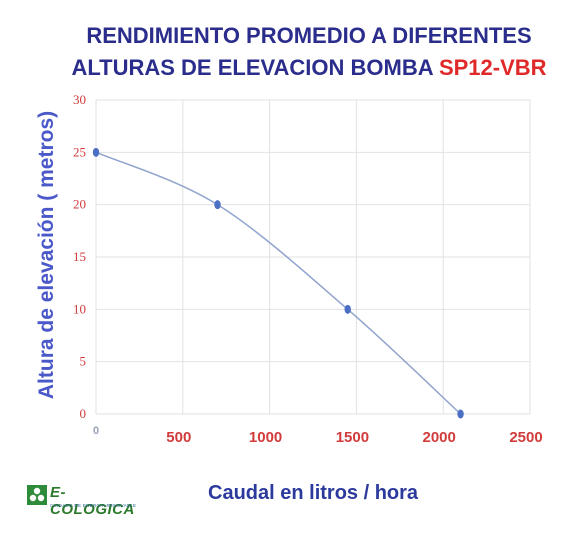 The width and height of the screenshot is (582, 545). I want to click on logo-tagline: CUIDADO DE ENERGIA RENOVABLE, so click(93, 505).